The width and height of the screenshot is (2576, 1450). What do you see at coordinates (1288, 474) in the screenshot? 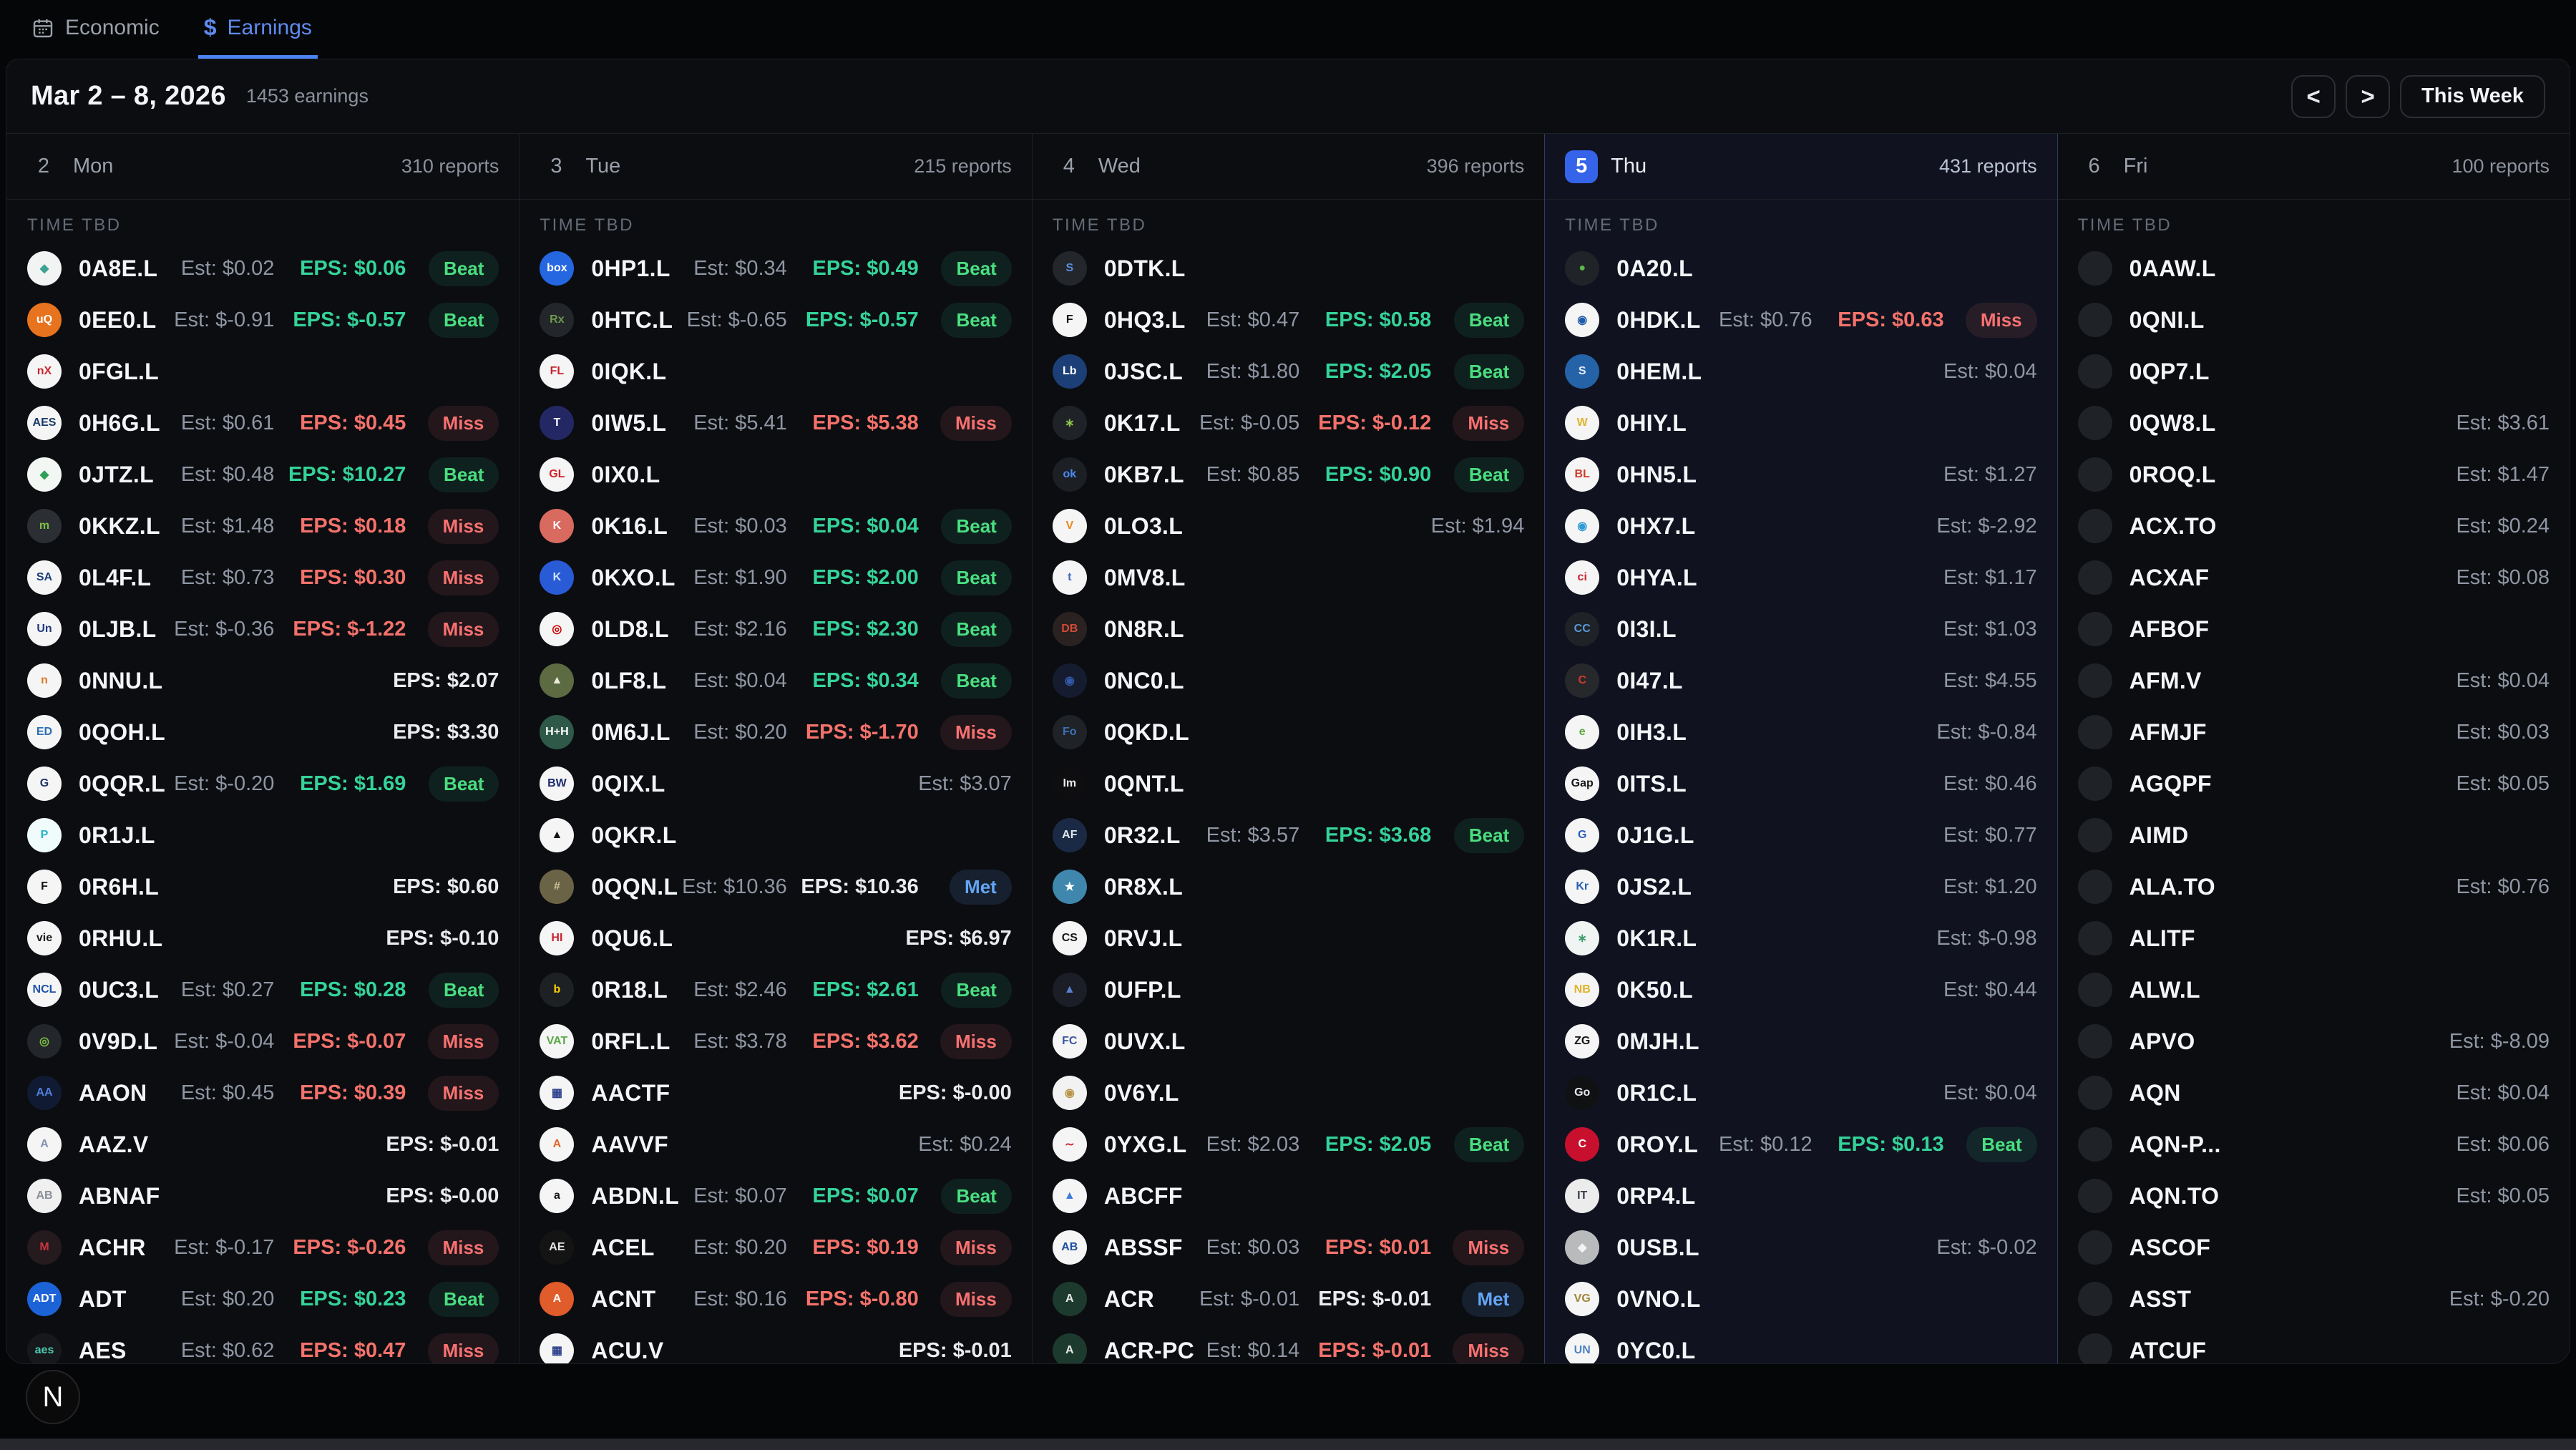
I see `earnings-row: ok 0KB7.L Est: $0.85 EPS: $0.90 Beat` at bounding box center [1288, 474].